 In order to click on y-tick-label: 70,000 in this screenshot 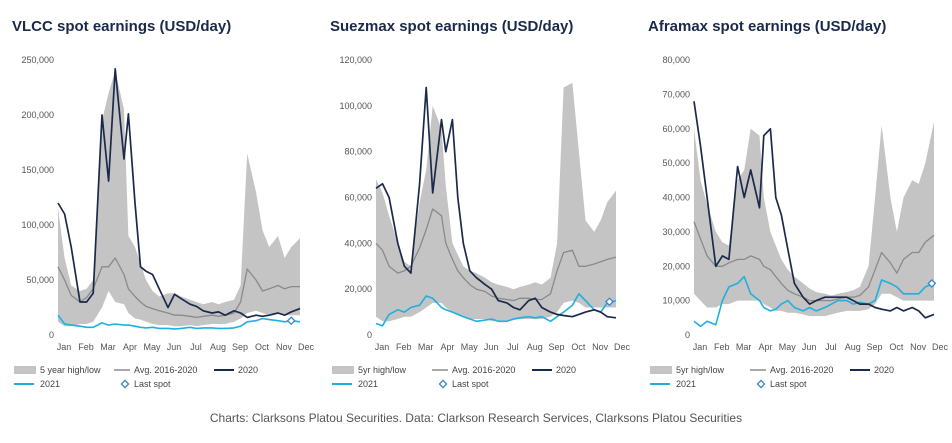, I will do `click(676, 94)`.